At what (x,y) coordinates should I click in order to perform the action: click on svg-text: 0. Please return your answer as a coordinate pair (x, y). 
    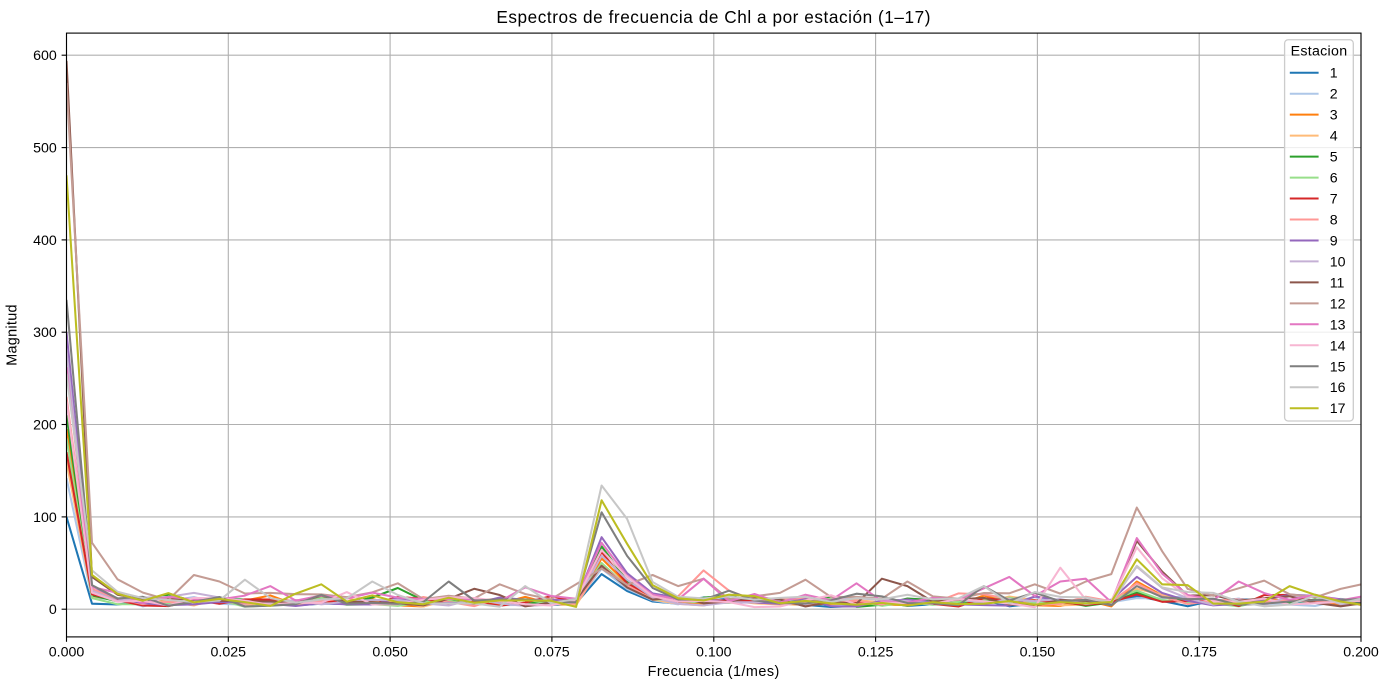
    Looking at the image, I should click on (53, 610).